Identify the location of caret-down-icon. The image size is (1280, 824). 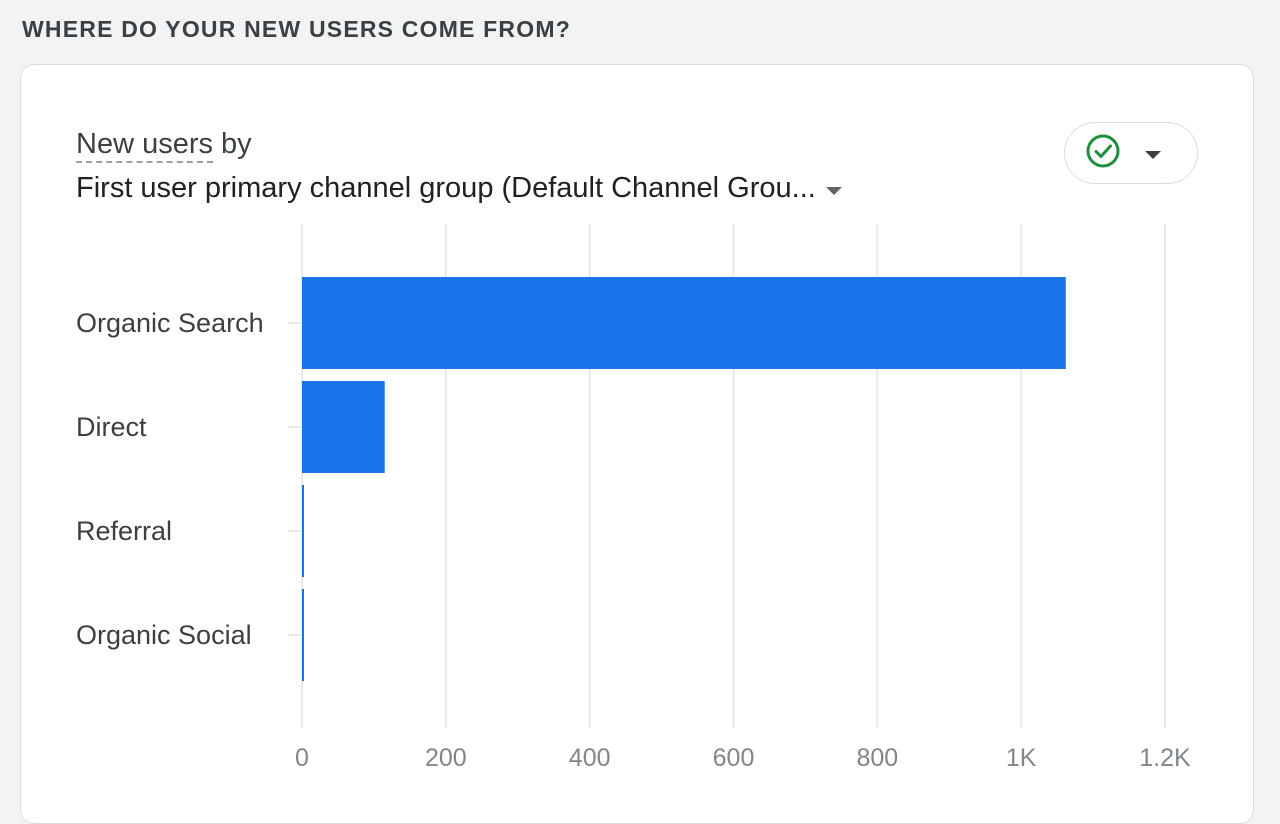
(1153, 155).